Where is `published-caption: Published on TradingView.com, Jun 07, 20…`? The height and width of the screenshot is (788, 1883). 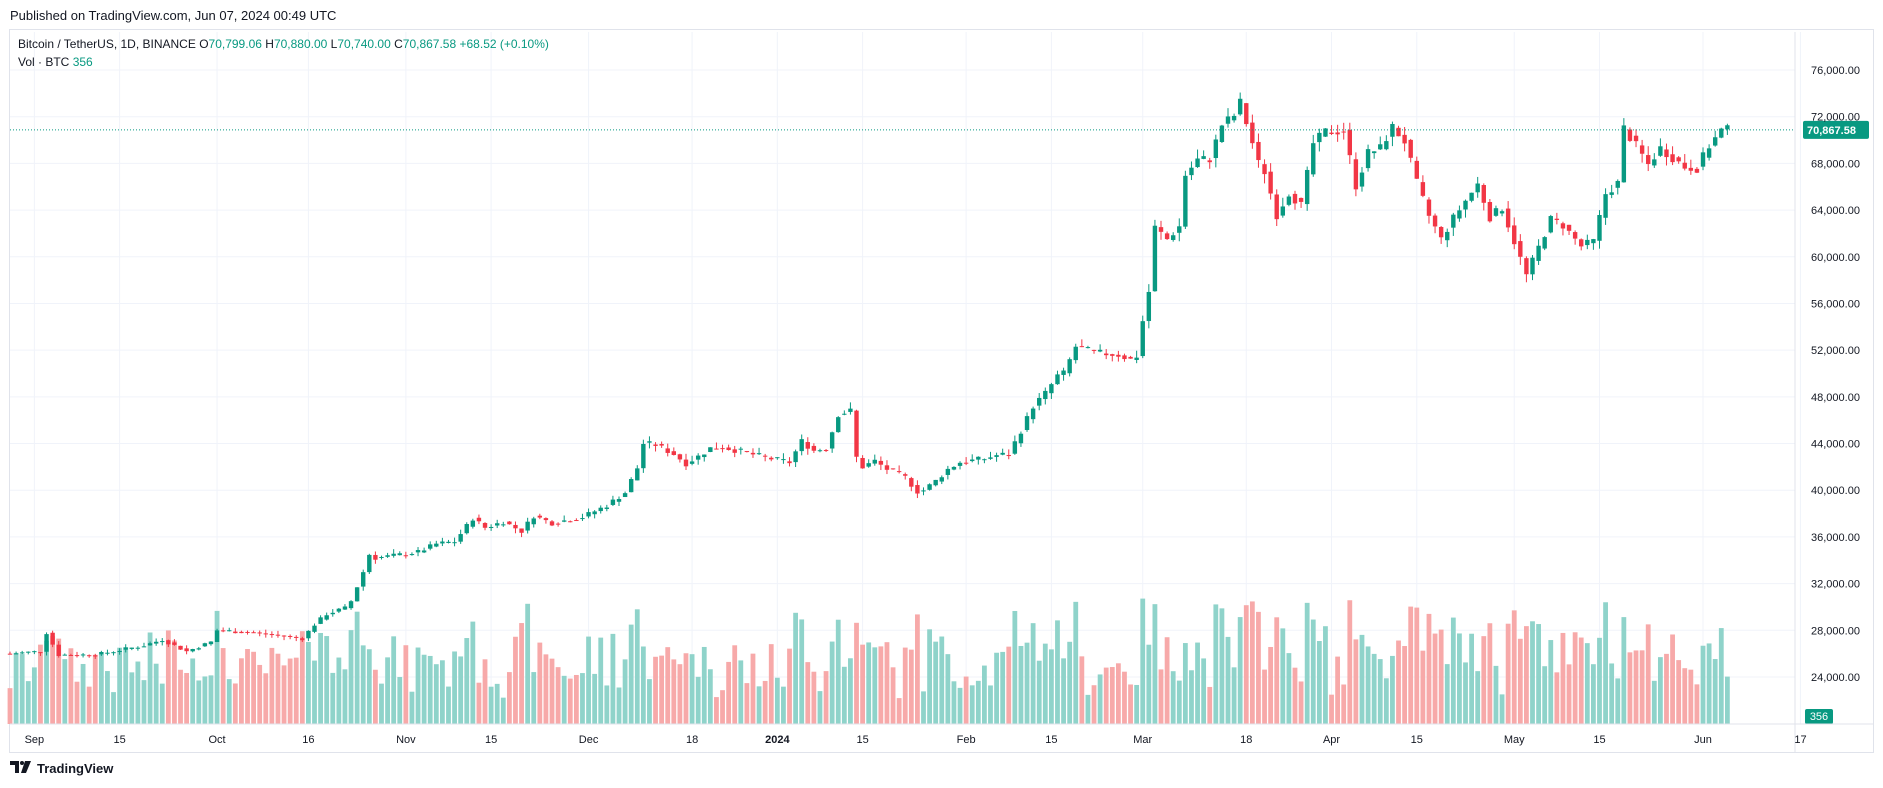 published-caption: Published on TradingView.com, Jun 07, 20… is located at coordinates (173, 15).